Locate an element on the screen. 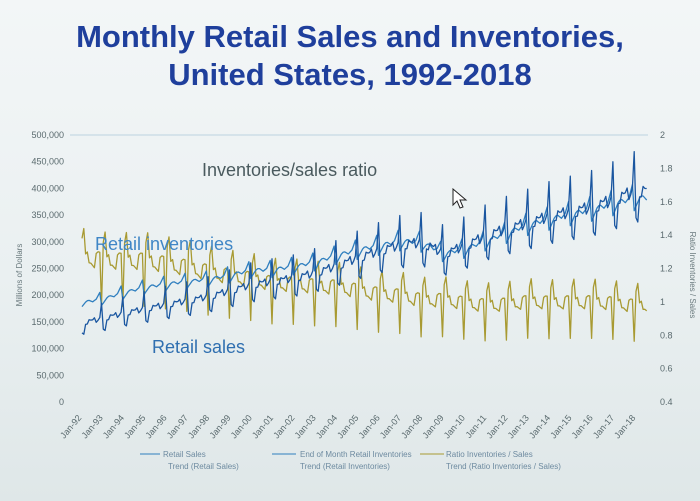 The image size is (700, 501). x-tick-label: Jan-98 is located at coordinates (198, 427).